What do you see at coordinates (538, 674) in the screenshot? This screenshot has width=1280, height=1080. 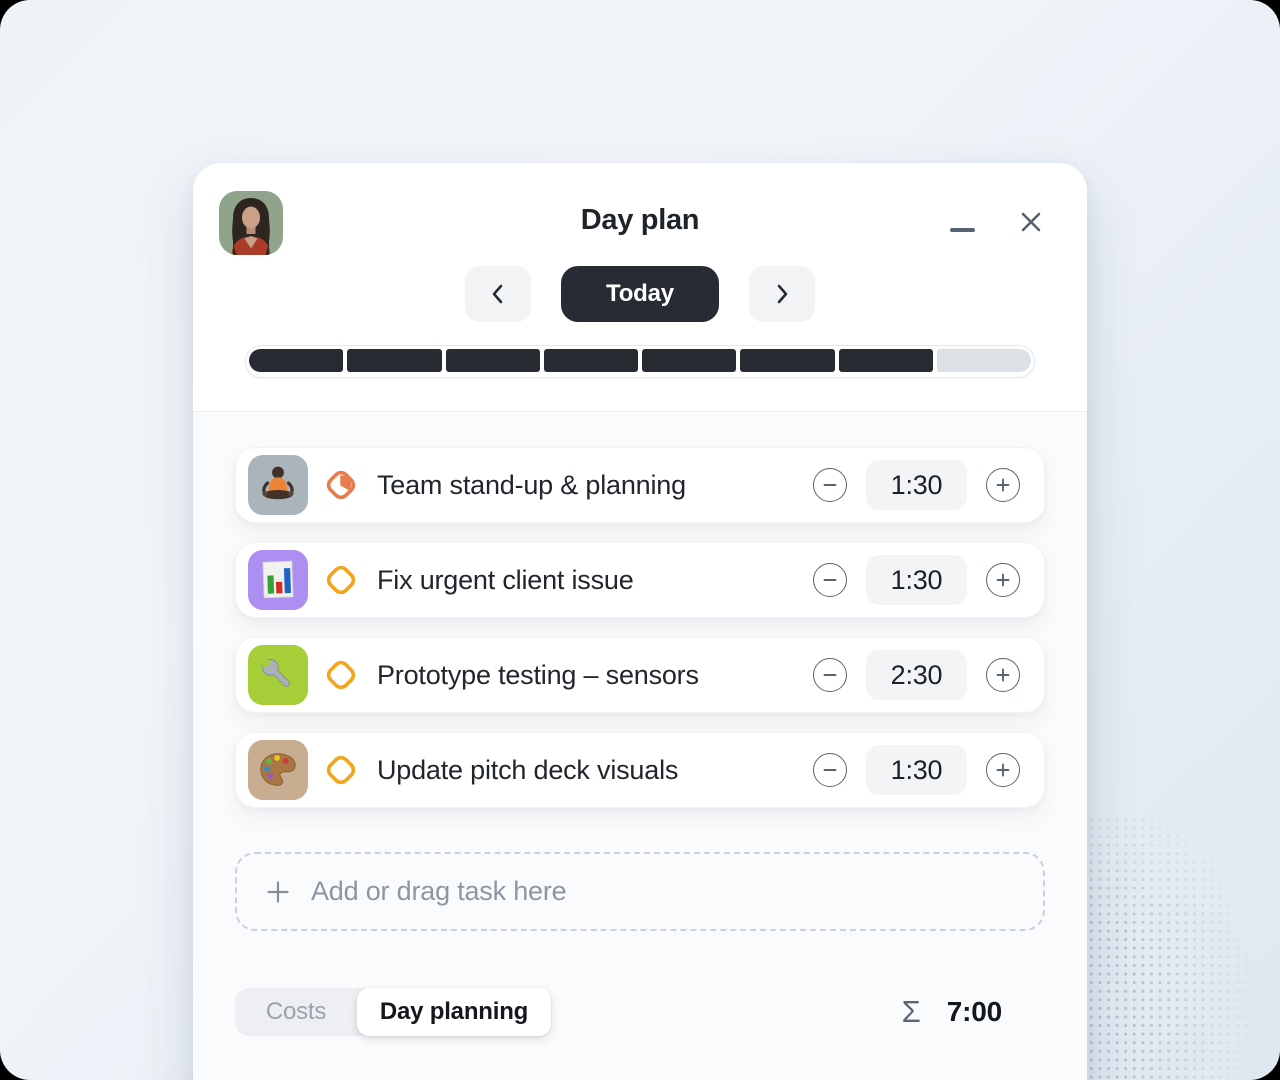 I see `task-title: Prototype testing – sensors` at bounding box center [538, 674].